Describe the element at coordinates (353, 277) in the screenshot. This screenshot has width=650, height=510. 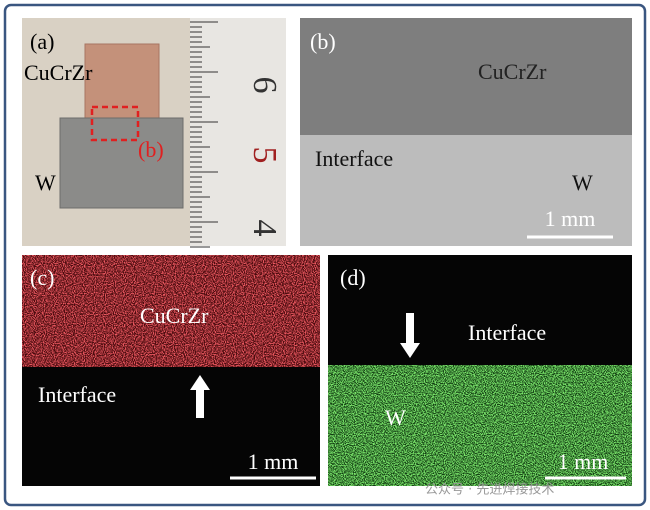
I see `panel-label: (d)` at that location.